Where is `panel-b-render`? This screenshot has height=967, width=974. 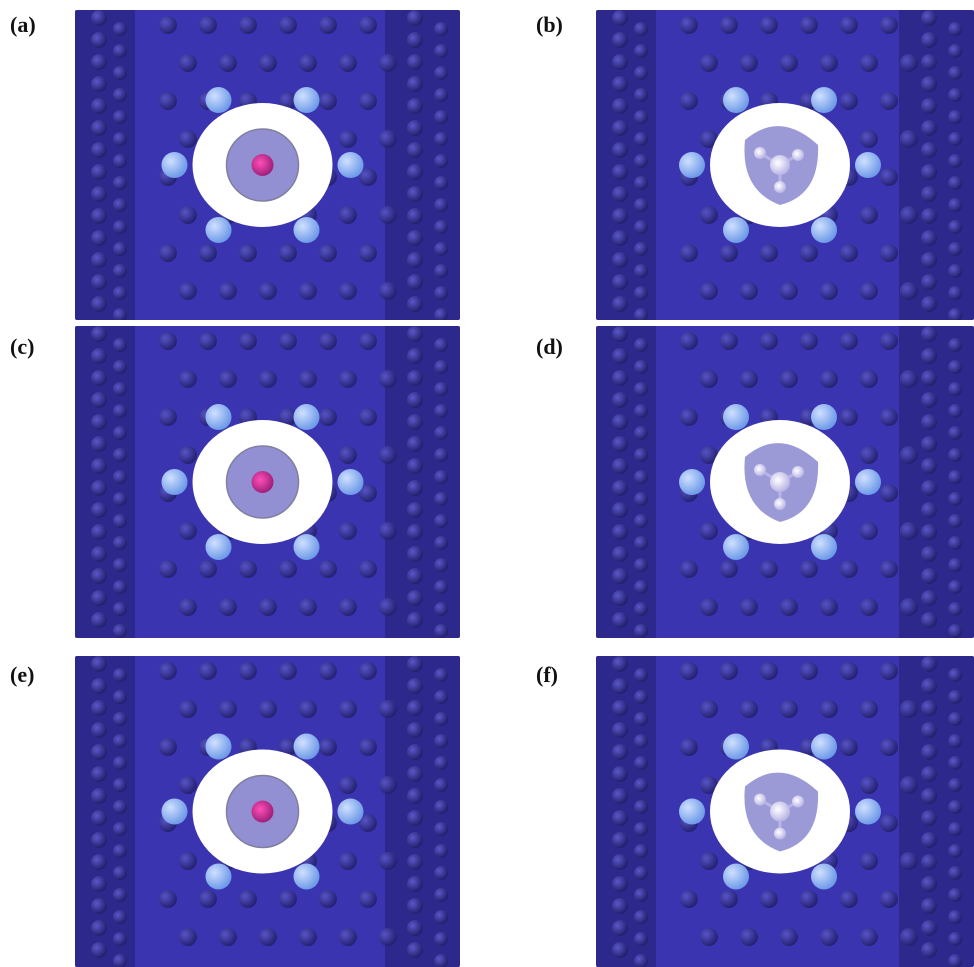 panel-b-render is located at coordinates (785, 165).